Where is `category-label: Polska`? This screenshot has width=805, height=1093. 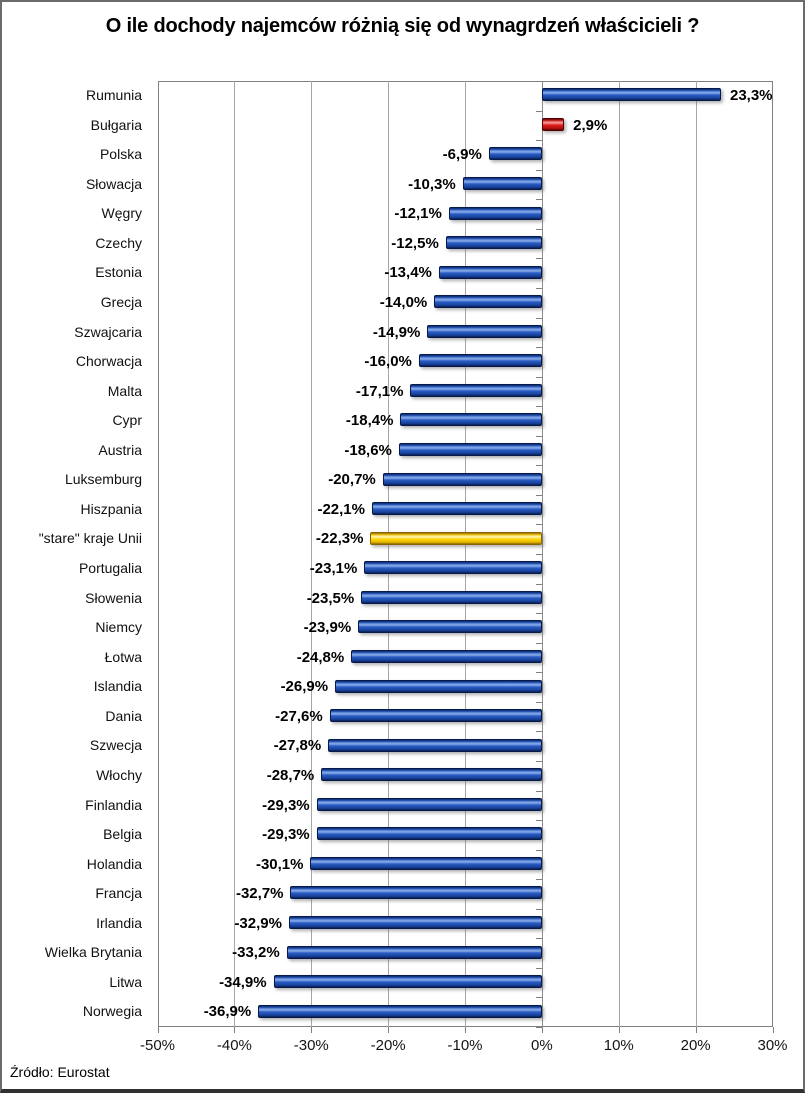 category-label: Polska is located at coordinates (120, 154).